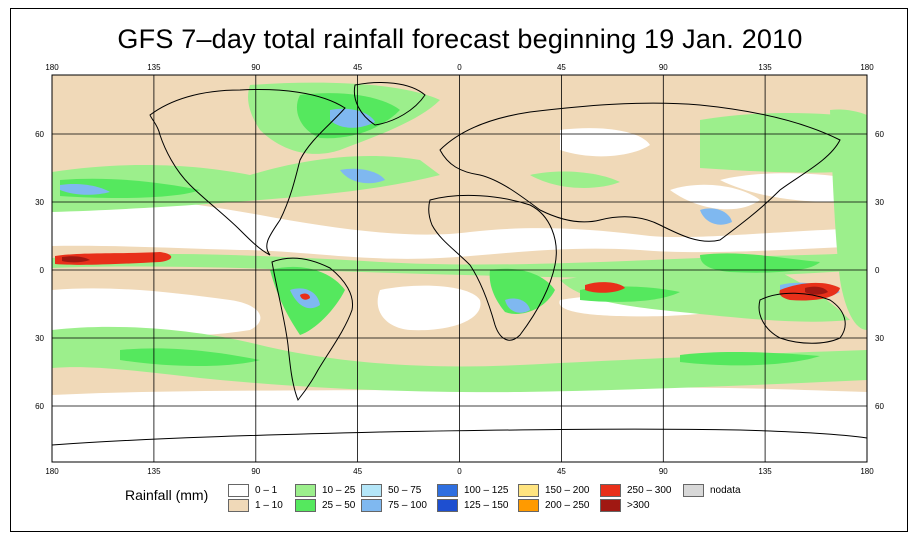  What do you see at coordinates (567, 505) in the screenshot?
I see `legend-label: 200 – 250` at bounding box center [567, 505].